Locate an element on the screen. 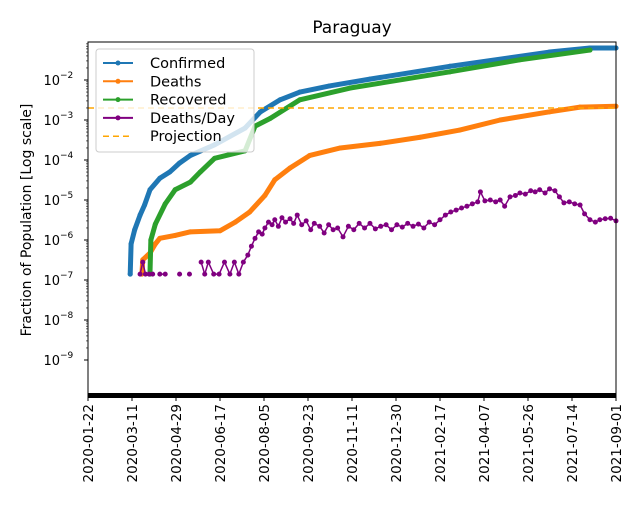  y-tick-exponent: −4 is located at coordinates (67, 156).